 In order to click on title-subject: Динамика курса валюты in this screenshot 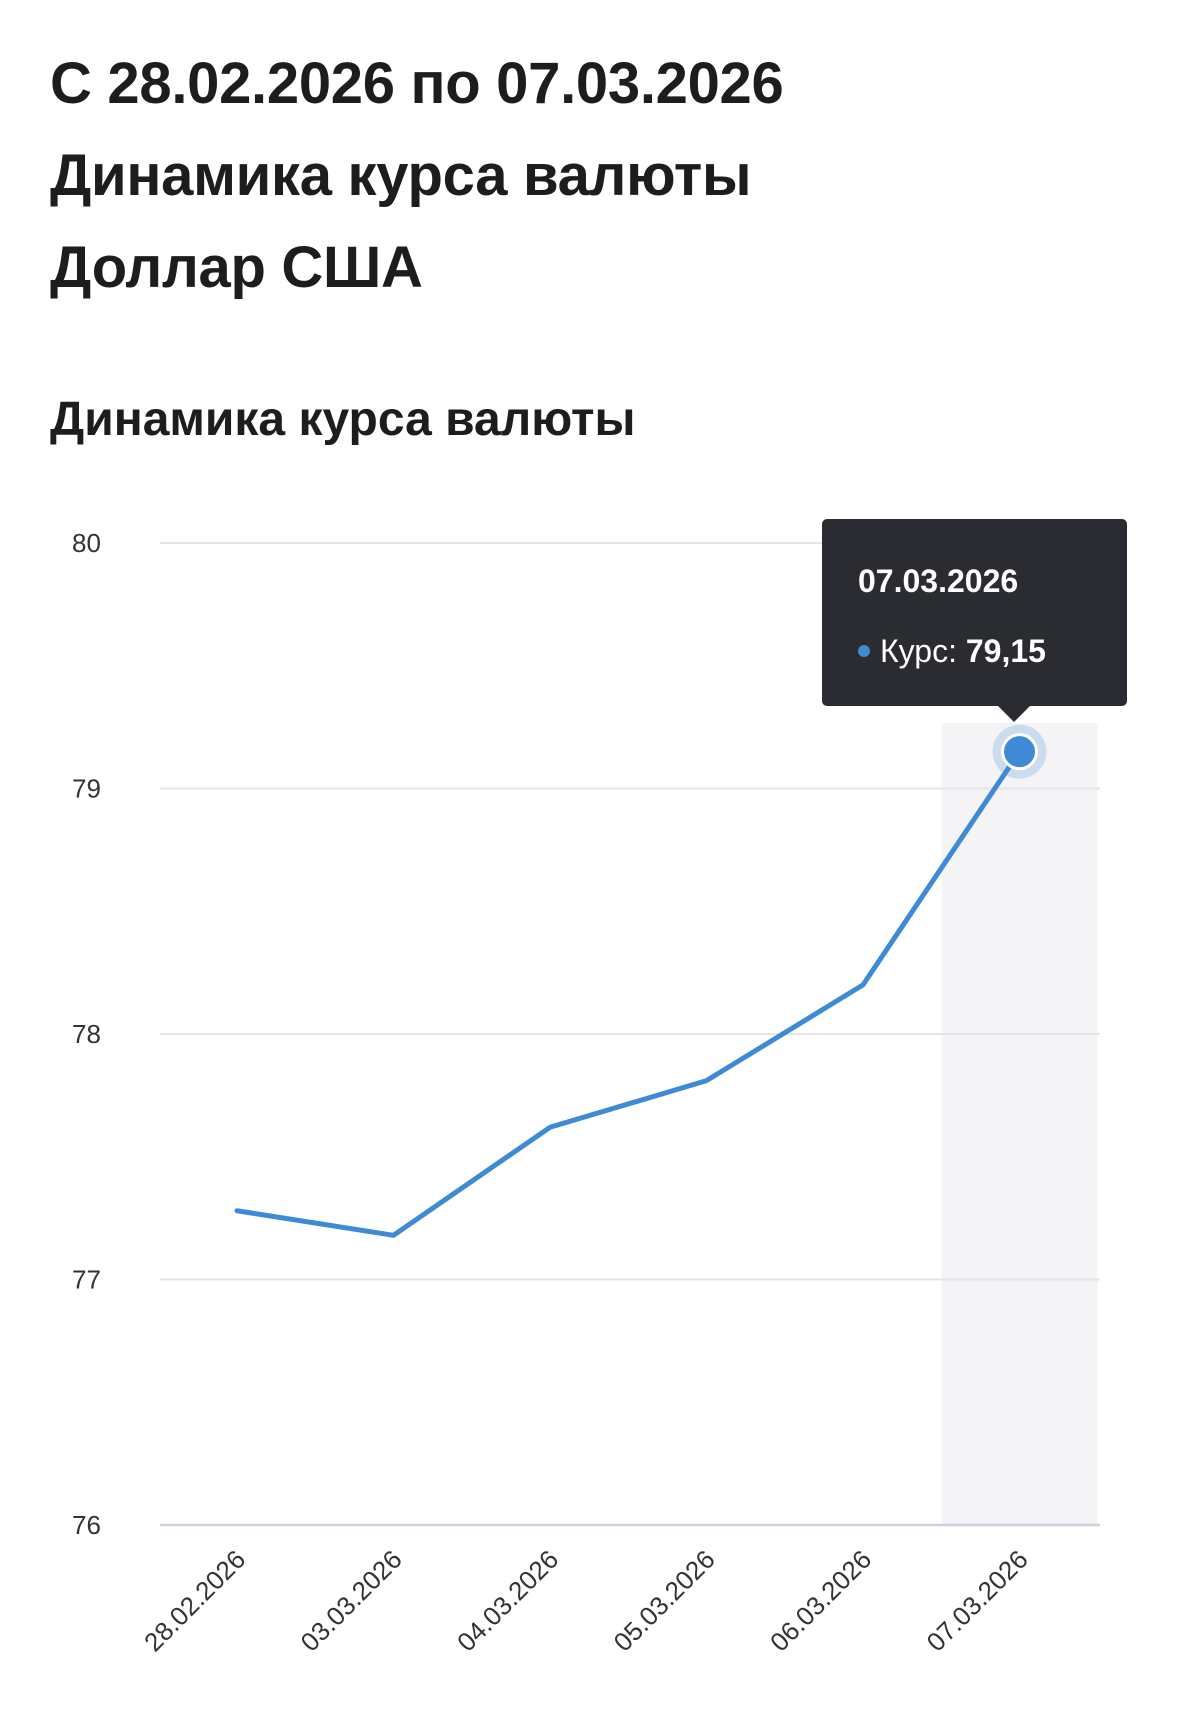, I will do `click(401, 175)`.